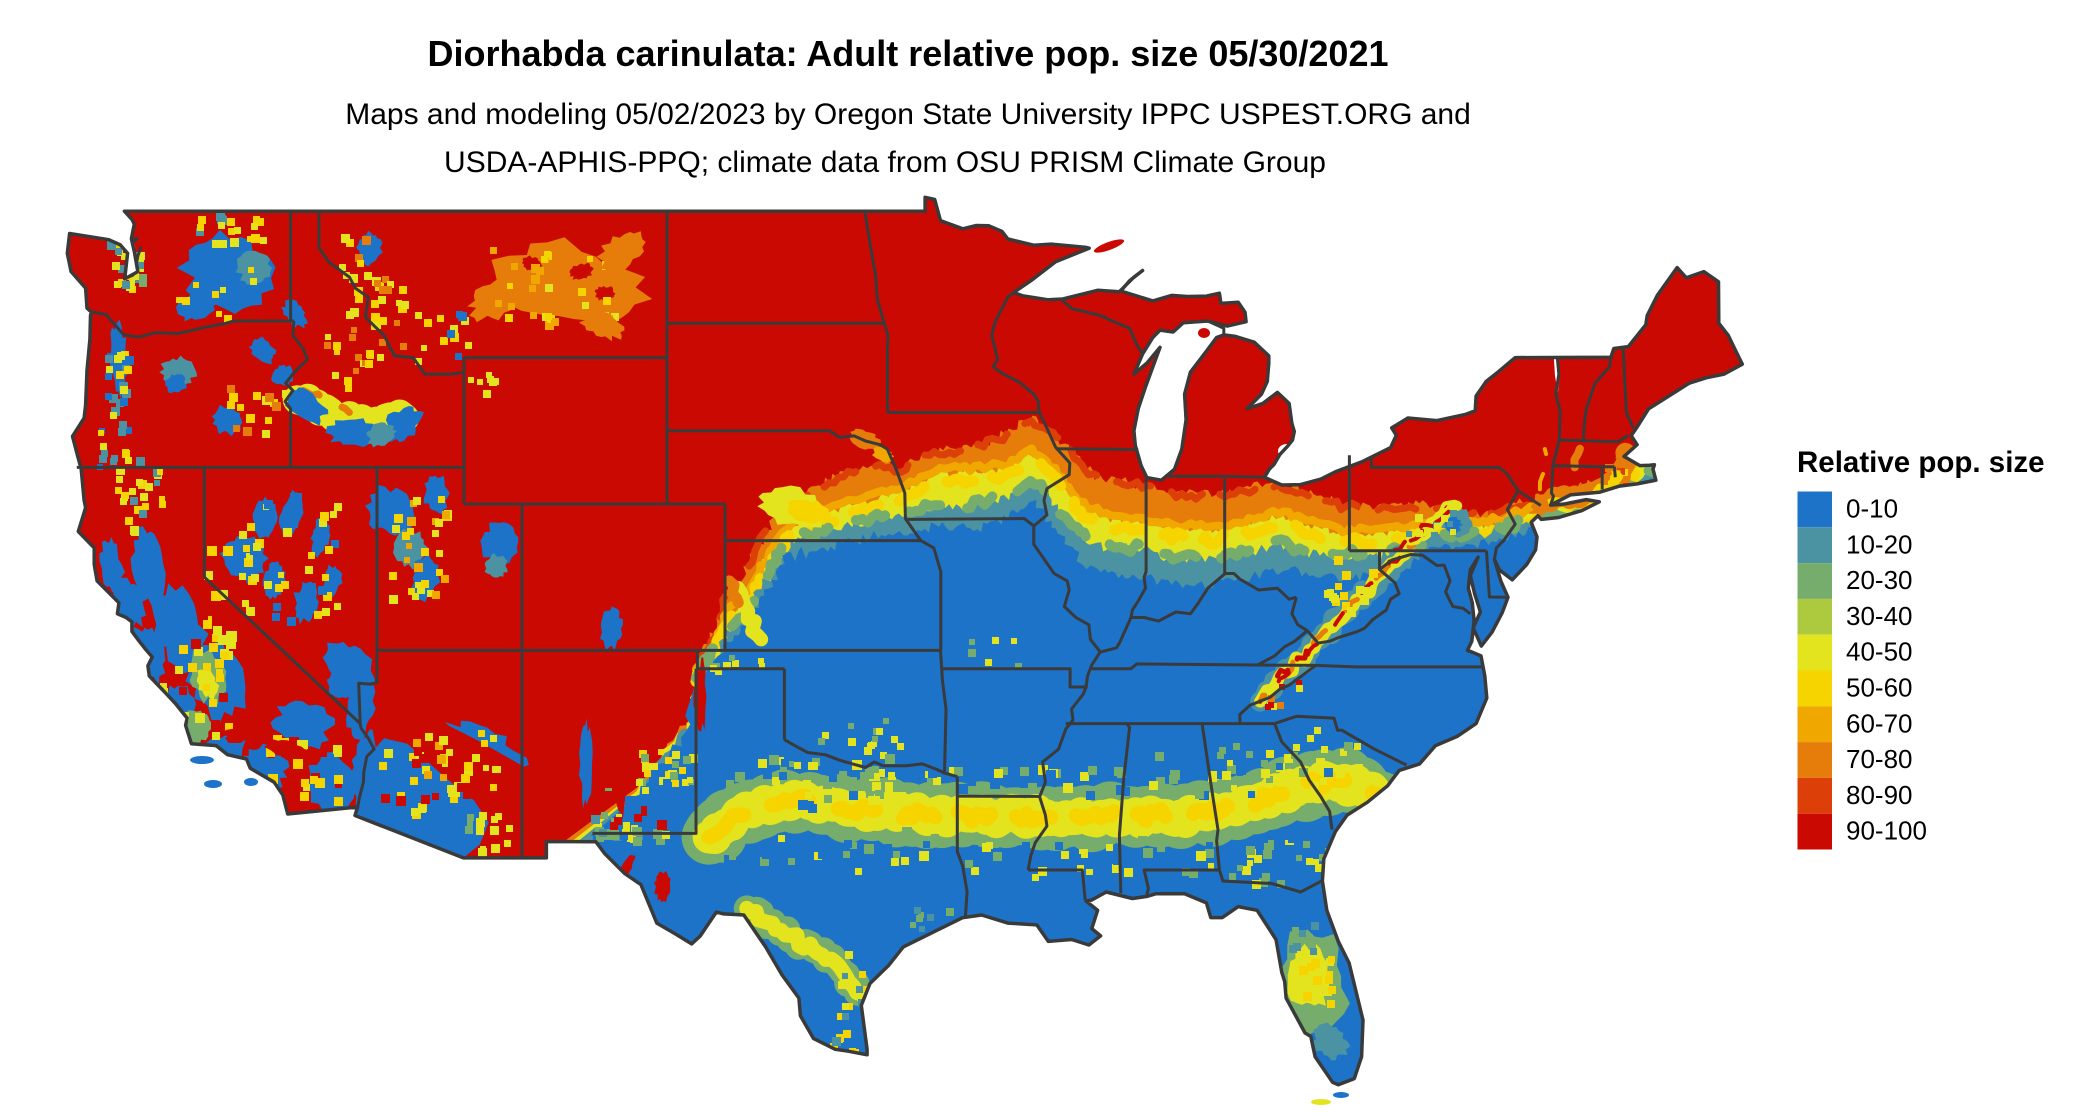 Image resolution: width=2100 pixels, height=1116 pixels. What do you see at coordinates (1879, 616) in the screenshot?
I see `svg-text: 30-40` at bounding box center [1879, 616].